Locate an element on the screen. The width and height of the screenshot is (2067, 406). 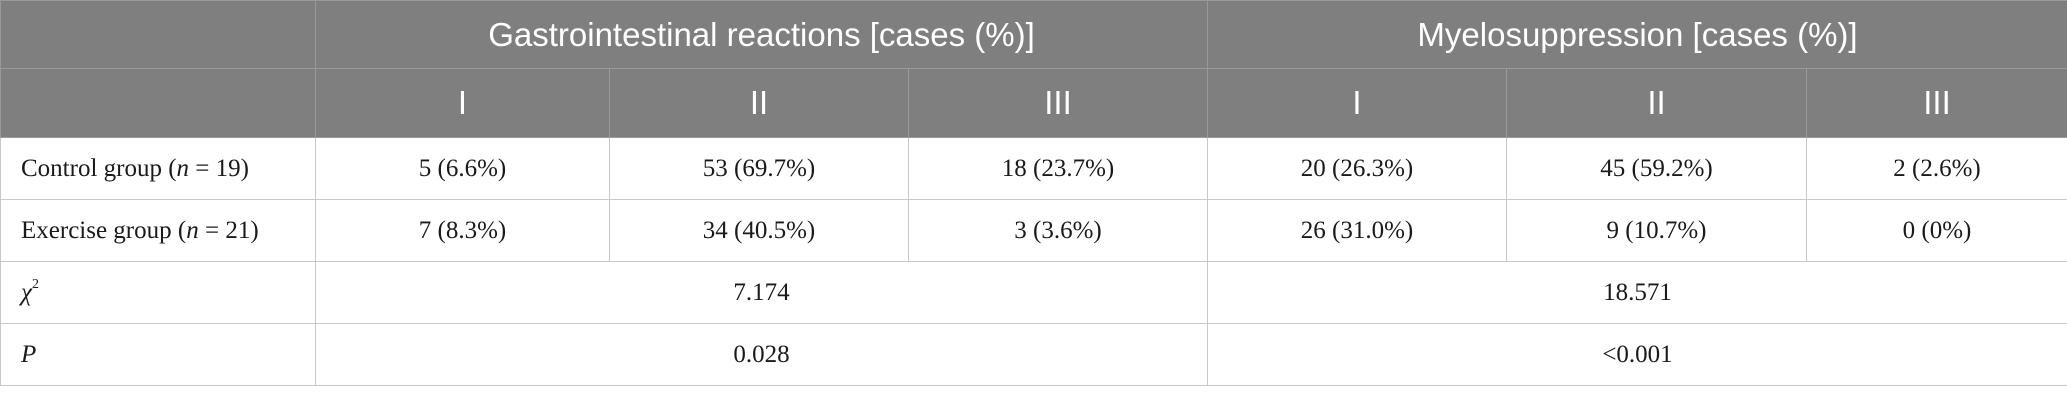
myelo-grade-1-header: I is located at coordinates (1357, 103).